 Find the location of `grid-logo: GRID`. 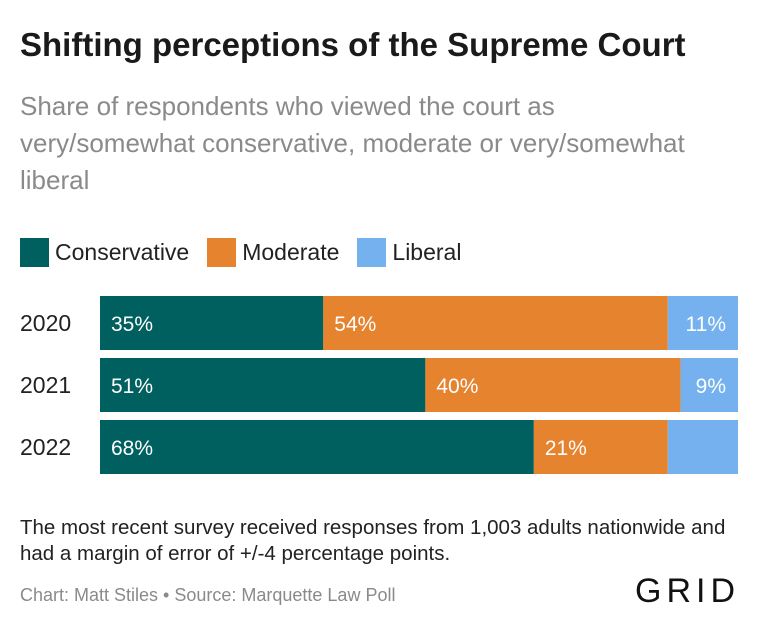

grid-logo: GRID is located at coordinates (687, 591).